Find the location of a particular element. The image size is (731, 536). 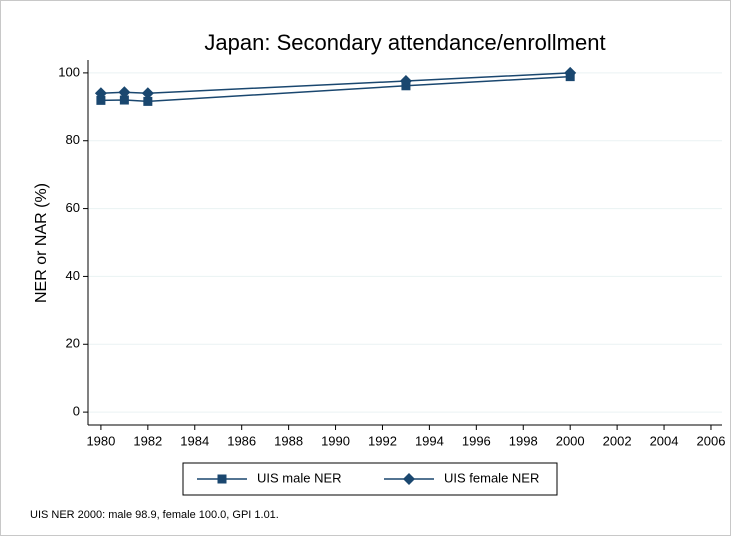

x-tick-label: 2004 is located at coordinates (664, 440).